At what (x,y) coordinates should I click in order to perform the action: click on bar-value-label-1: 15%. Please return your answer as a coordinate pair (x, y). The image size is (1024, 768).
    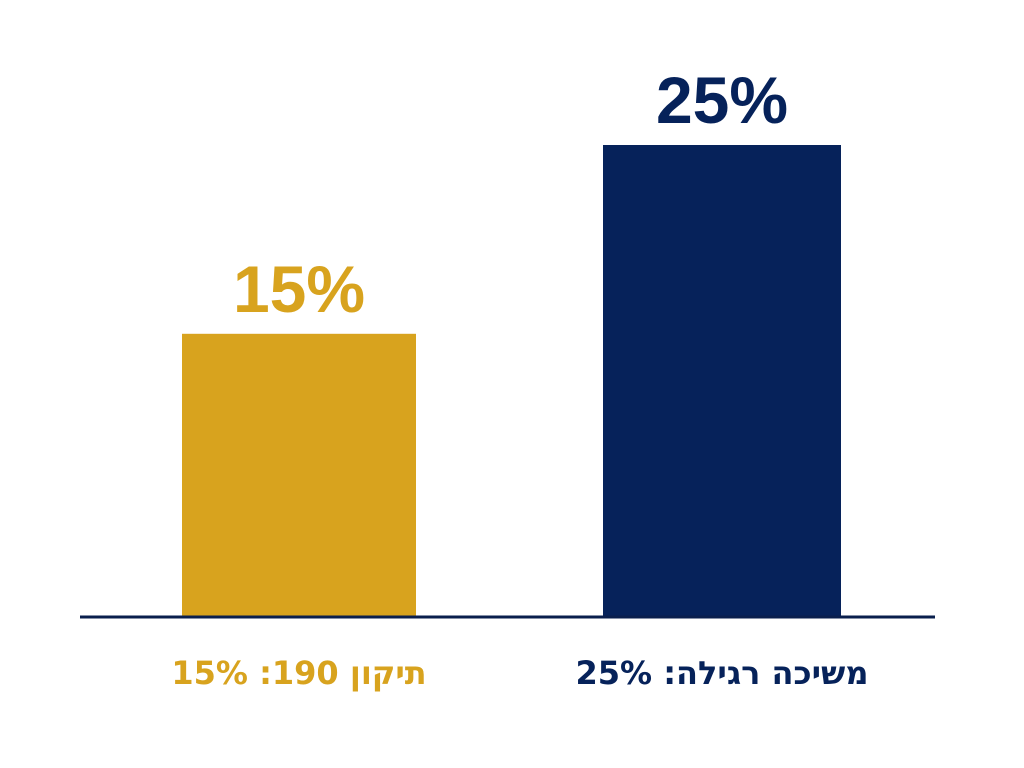
    Looking at the image, I should click on (299, 289).